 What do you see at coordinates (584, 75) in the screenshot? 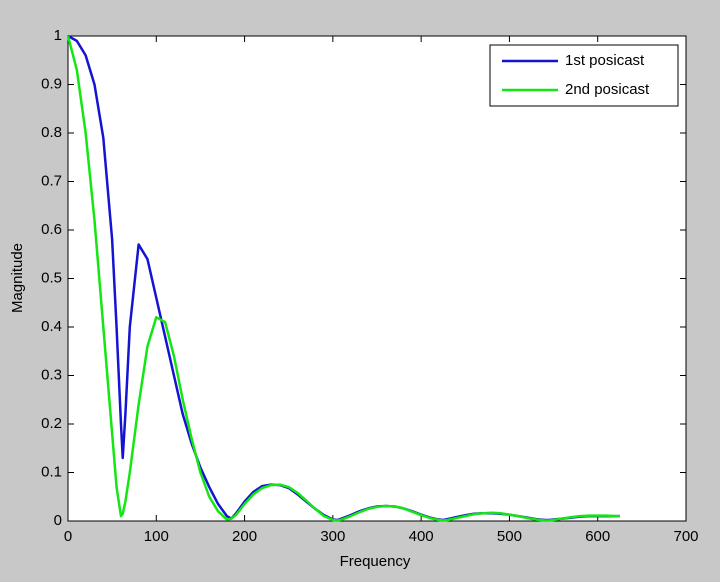
I see `legend-box` at bounding box center [584, 75].